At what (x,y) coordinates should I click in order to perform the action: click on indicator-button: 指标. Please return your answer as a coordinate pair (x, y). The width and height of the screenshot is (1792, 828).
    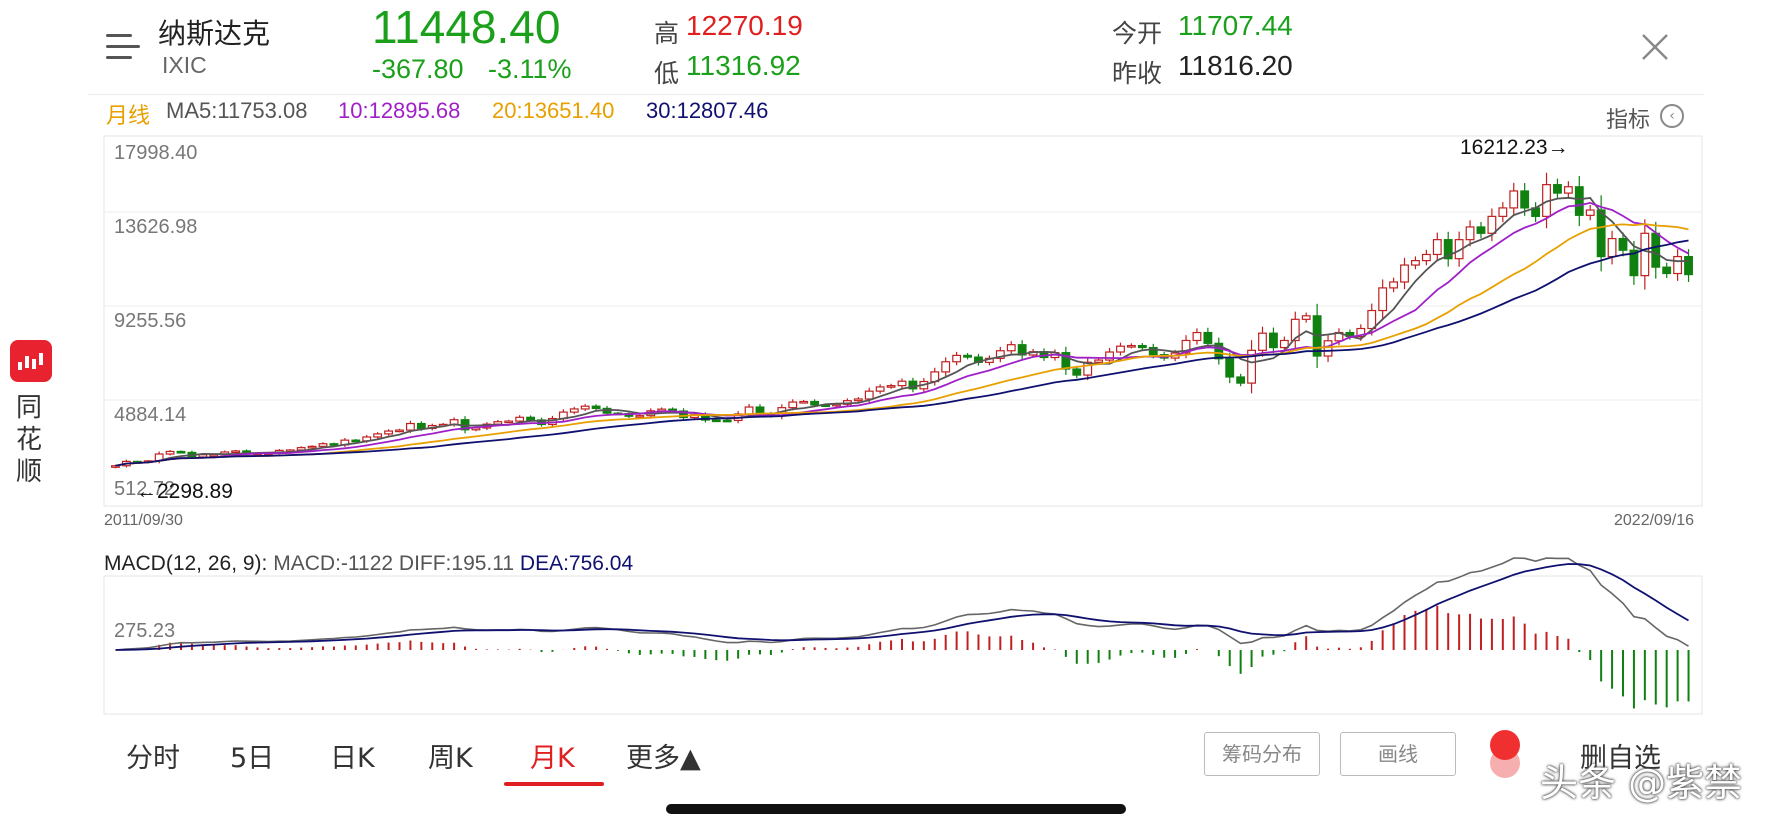
    Looking at the image, I should click on (1628, 120).